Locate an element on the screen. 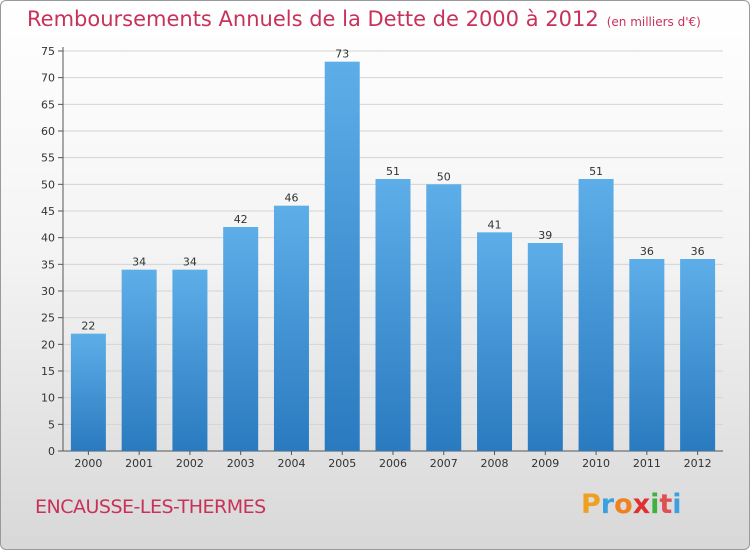 The image size is (750, 550). data-label: 50 is located at coordinates (444, 176).